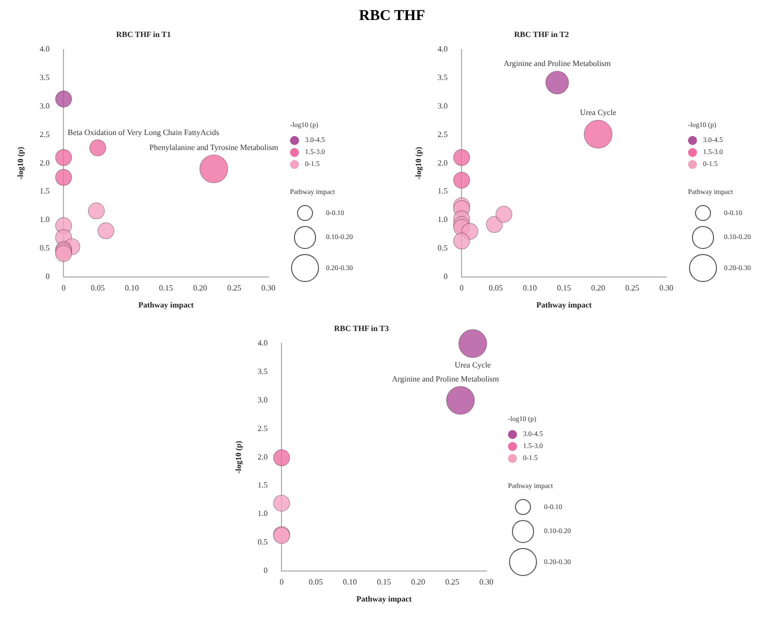 The image size is (784, 622). Describe the element at coordinates (214, 147) in the screenshot. I see `annotation: Phenylalanine and Tyrosine Metabolism` at that location.